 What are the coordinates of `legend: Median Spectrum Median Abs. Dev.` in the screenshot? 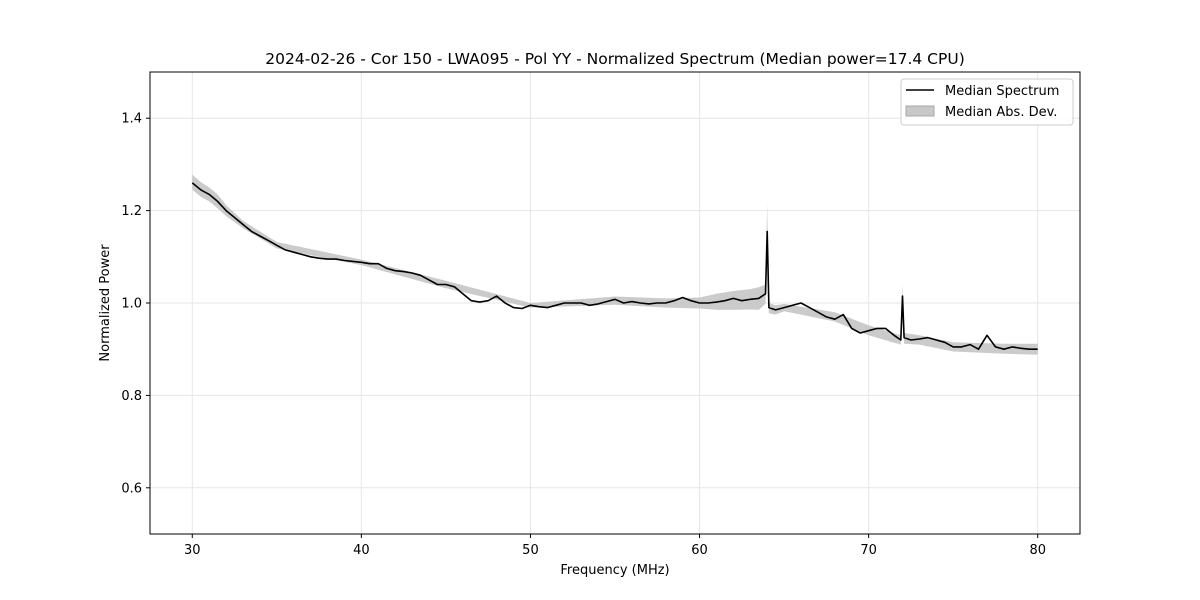 It's located at (987, 102).